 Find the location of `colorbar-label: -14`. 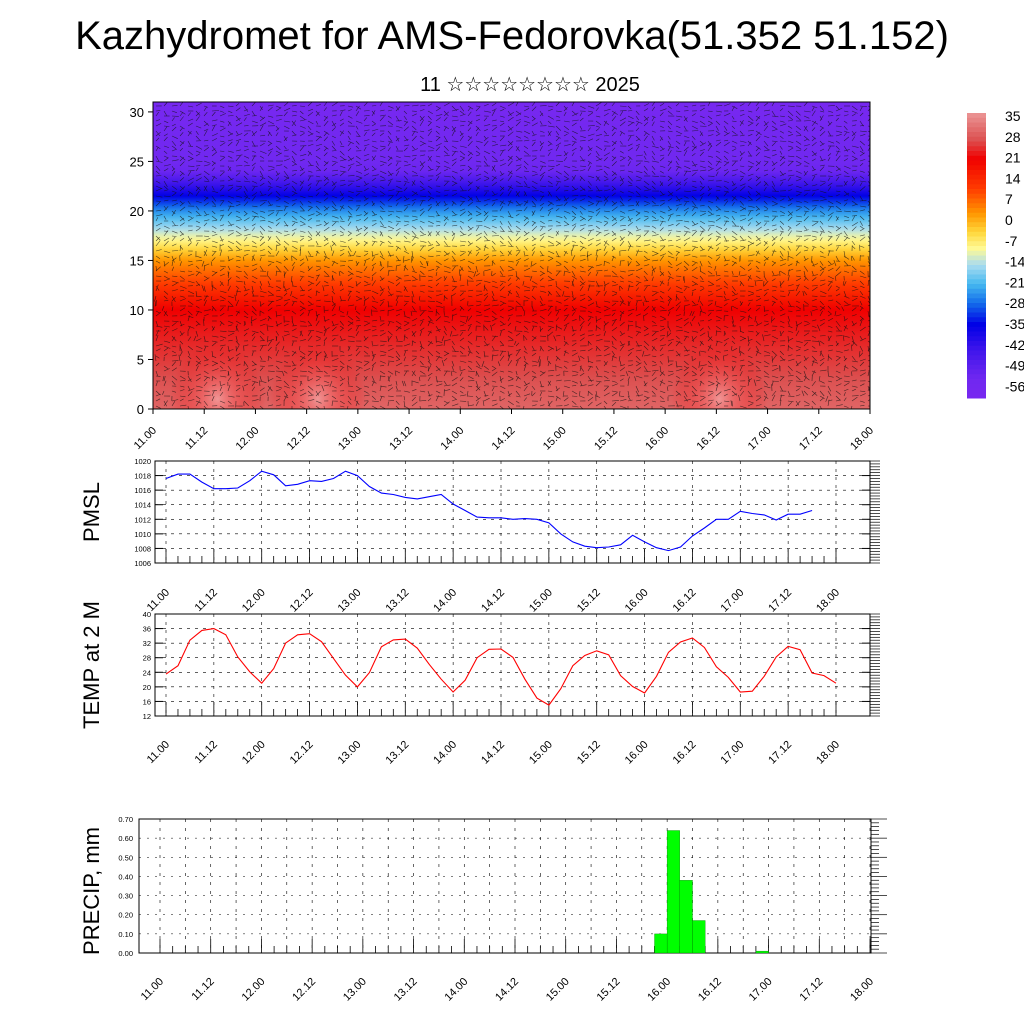

colorbar-label: -14 is located at coordinates (1014, 262).